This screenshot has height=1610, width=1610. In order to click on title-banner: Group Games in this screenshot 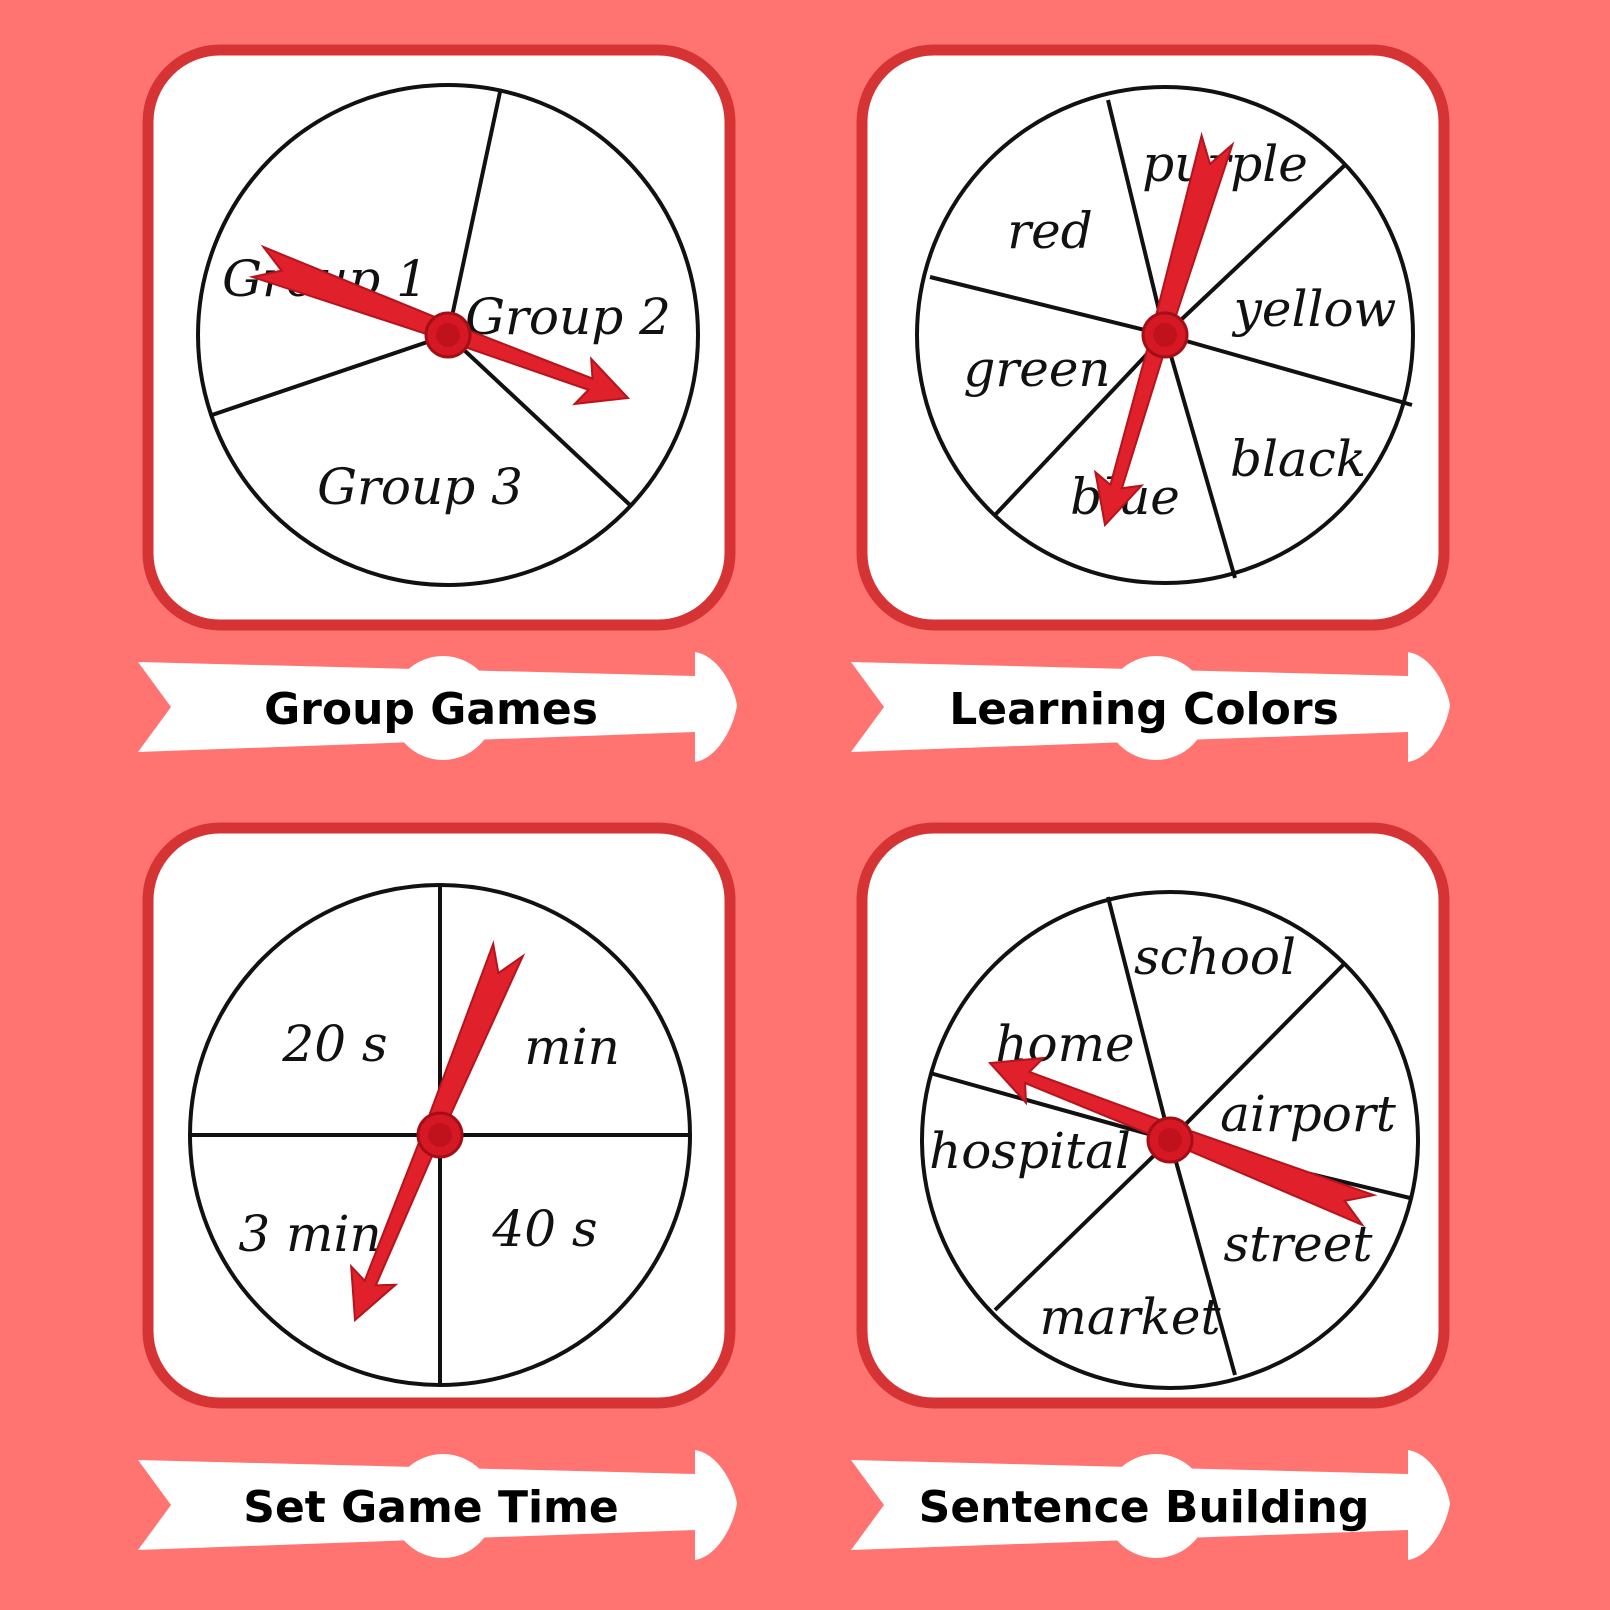, I will do `click(437, 707)`.